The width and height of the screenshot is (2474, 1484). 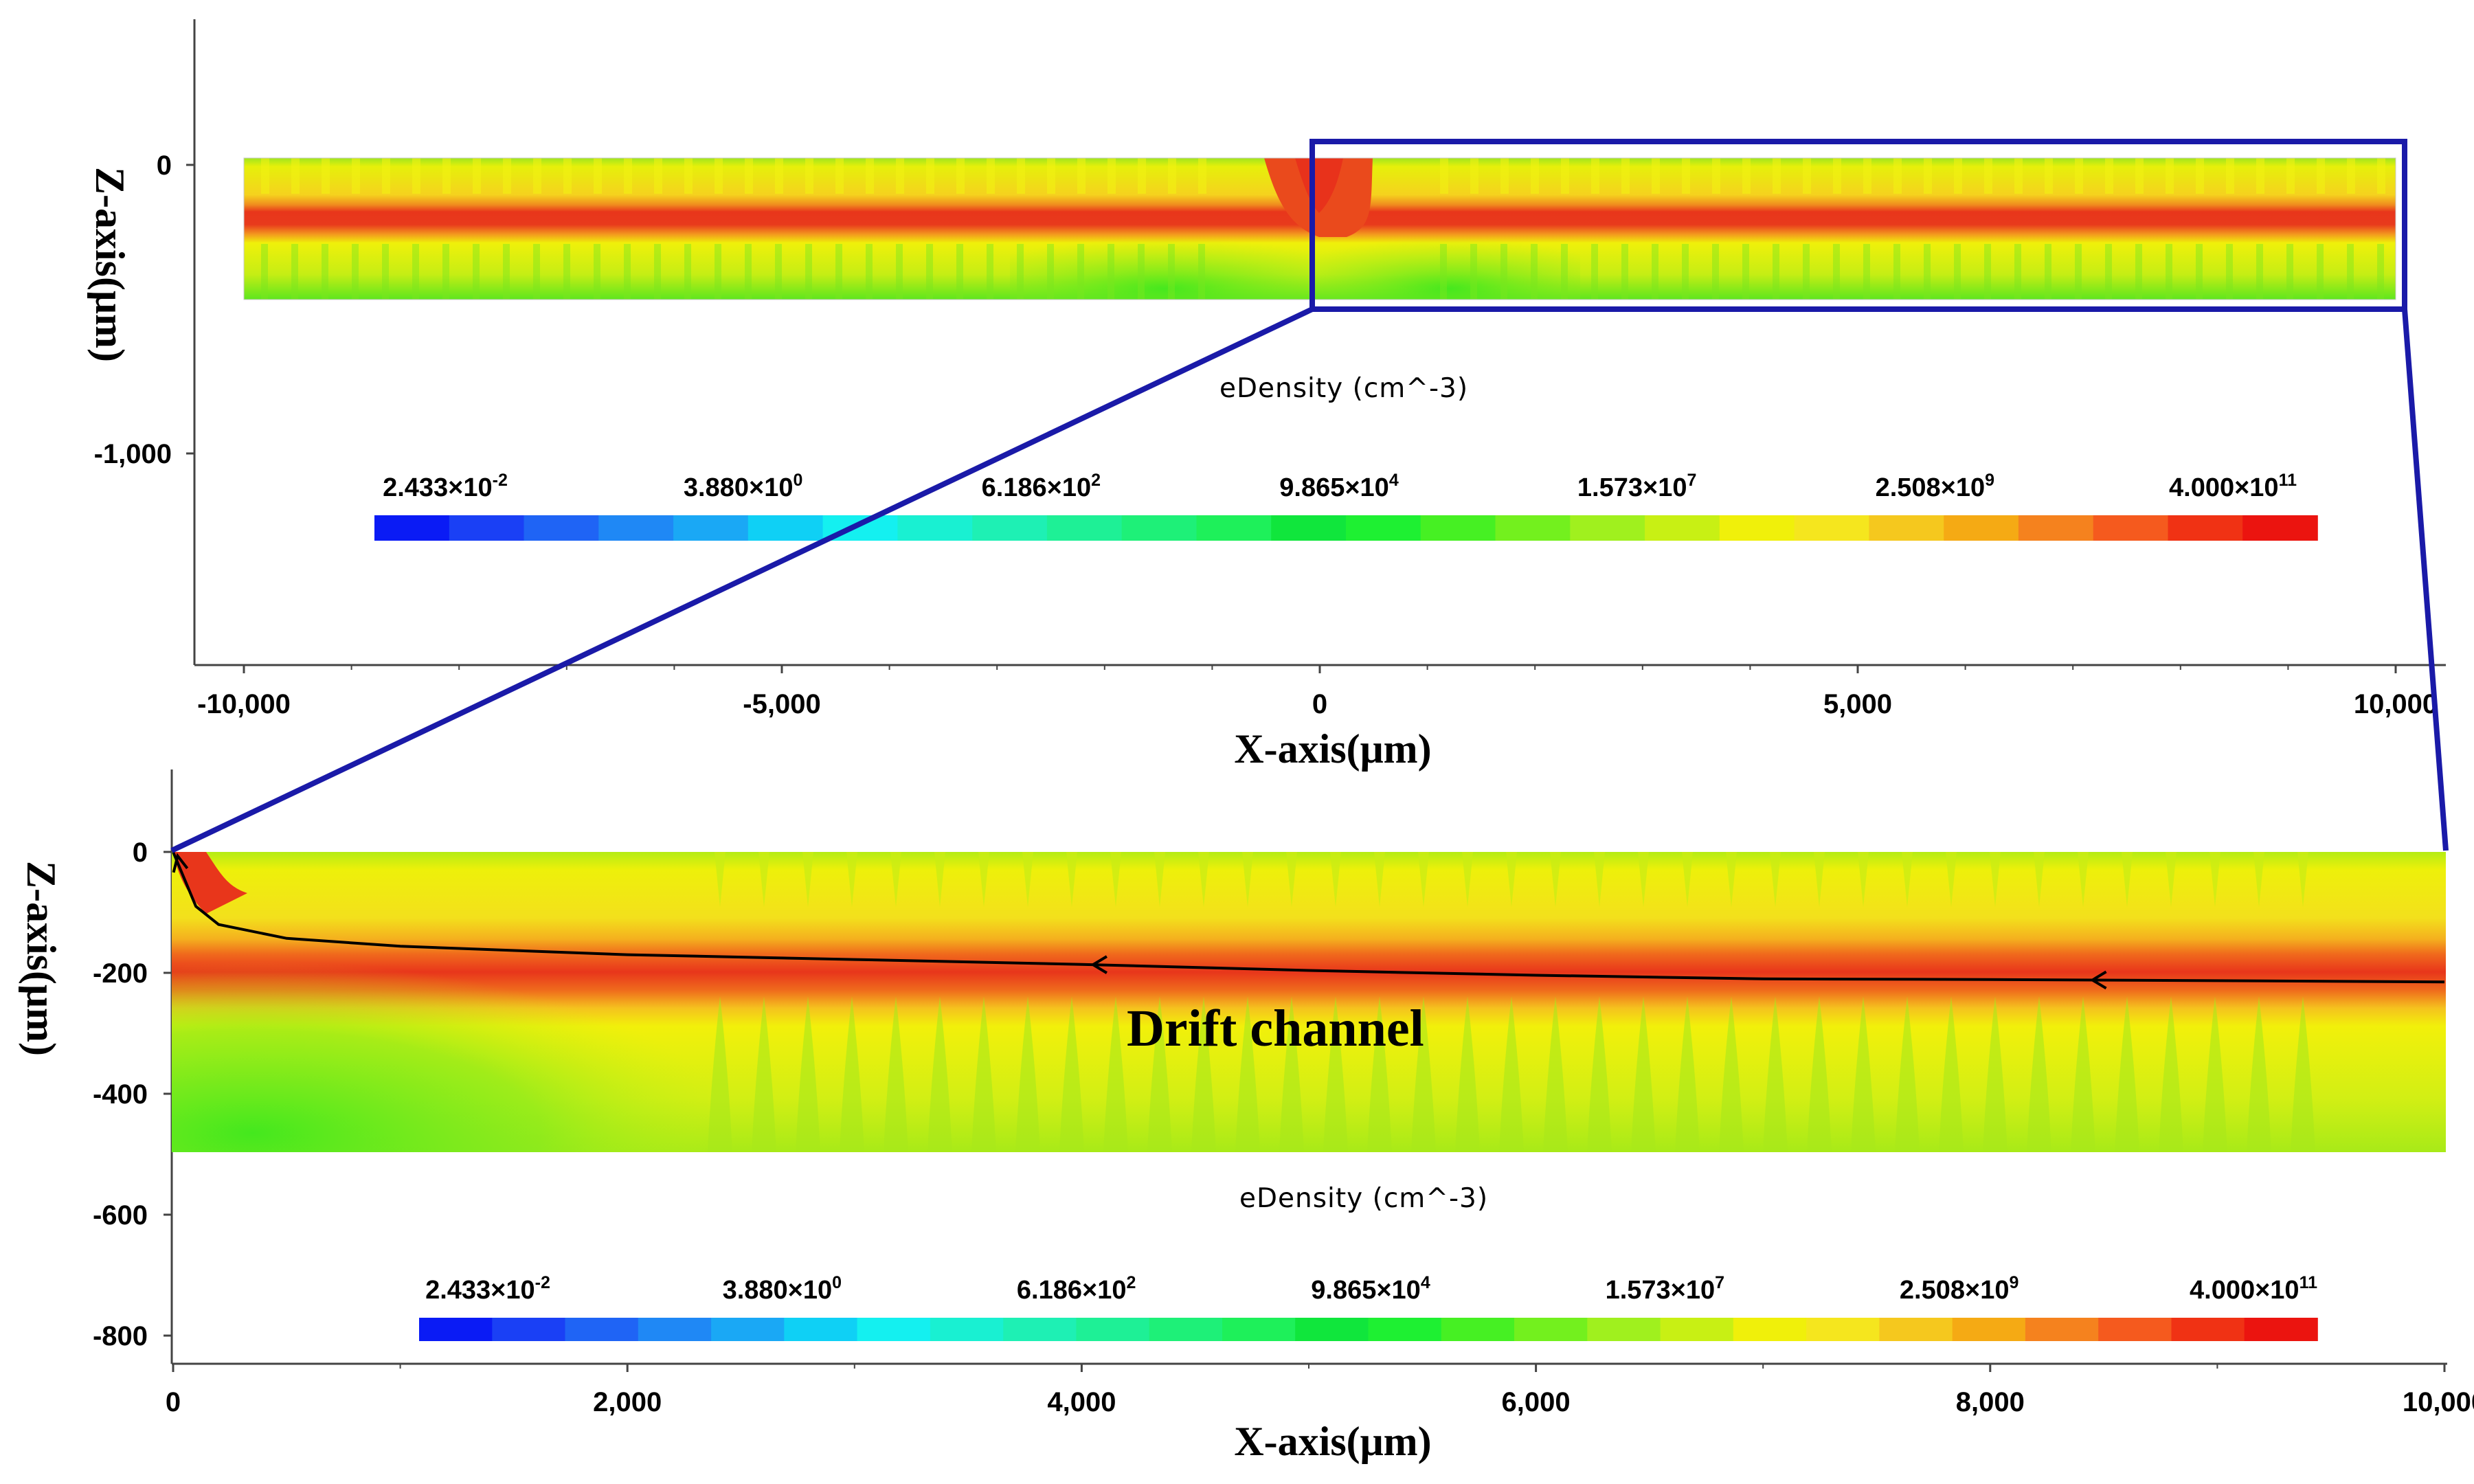 I want to click on colorbar-tick-exponent: -2, so click(x=542, y=1282).